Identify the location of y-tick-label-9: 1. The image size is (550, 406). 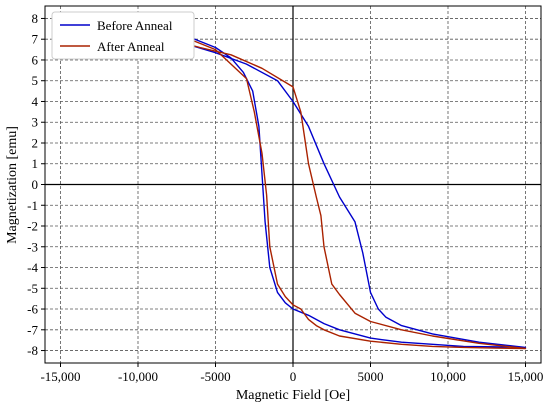
(35, 163).